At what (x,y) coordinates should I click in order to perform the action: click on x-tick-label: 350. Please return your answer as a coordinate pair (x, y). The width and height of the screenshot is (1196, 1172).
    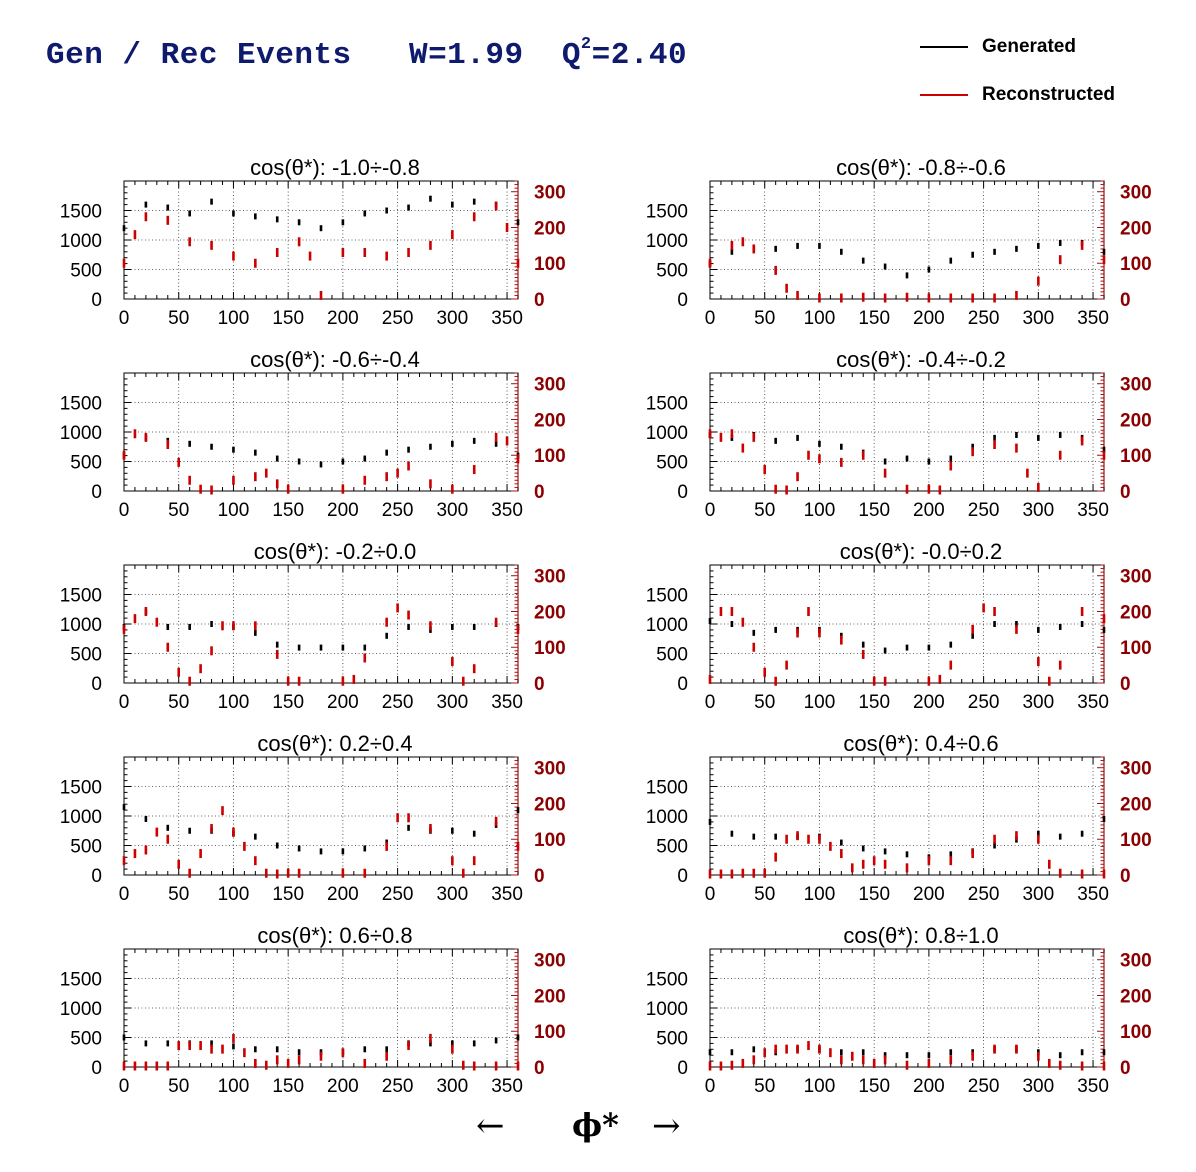
    Looking at the image, I should click on (507, 1086).